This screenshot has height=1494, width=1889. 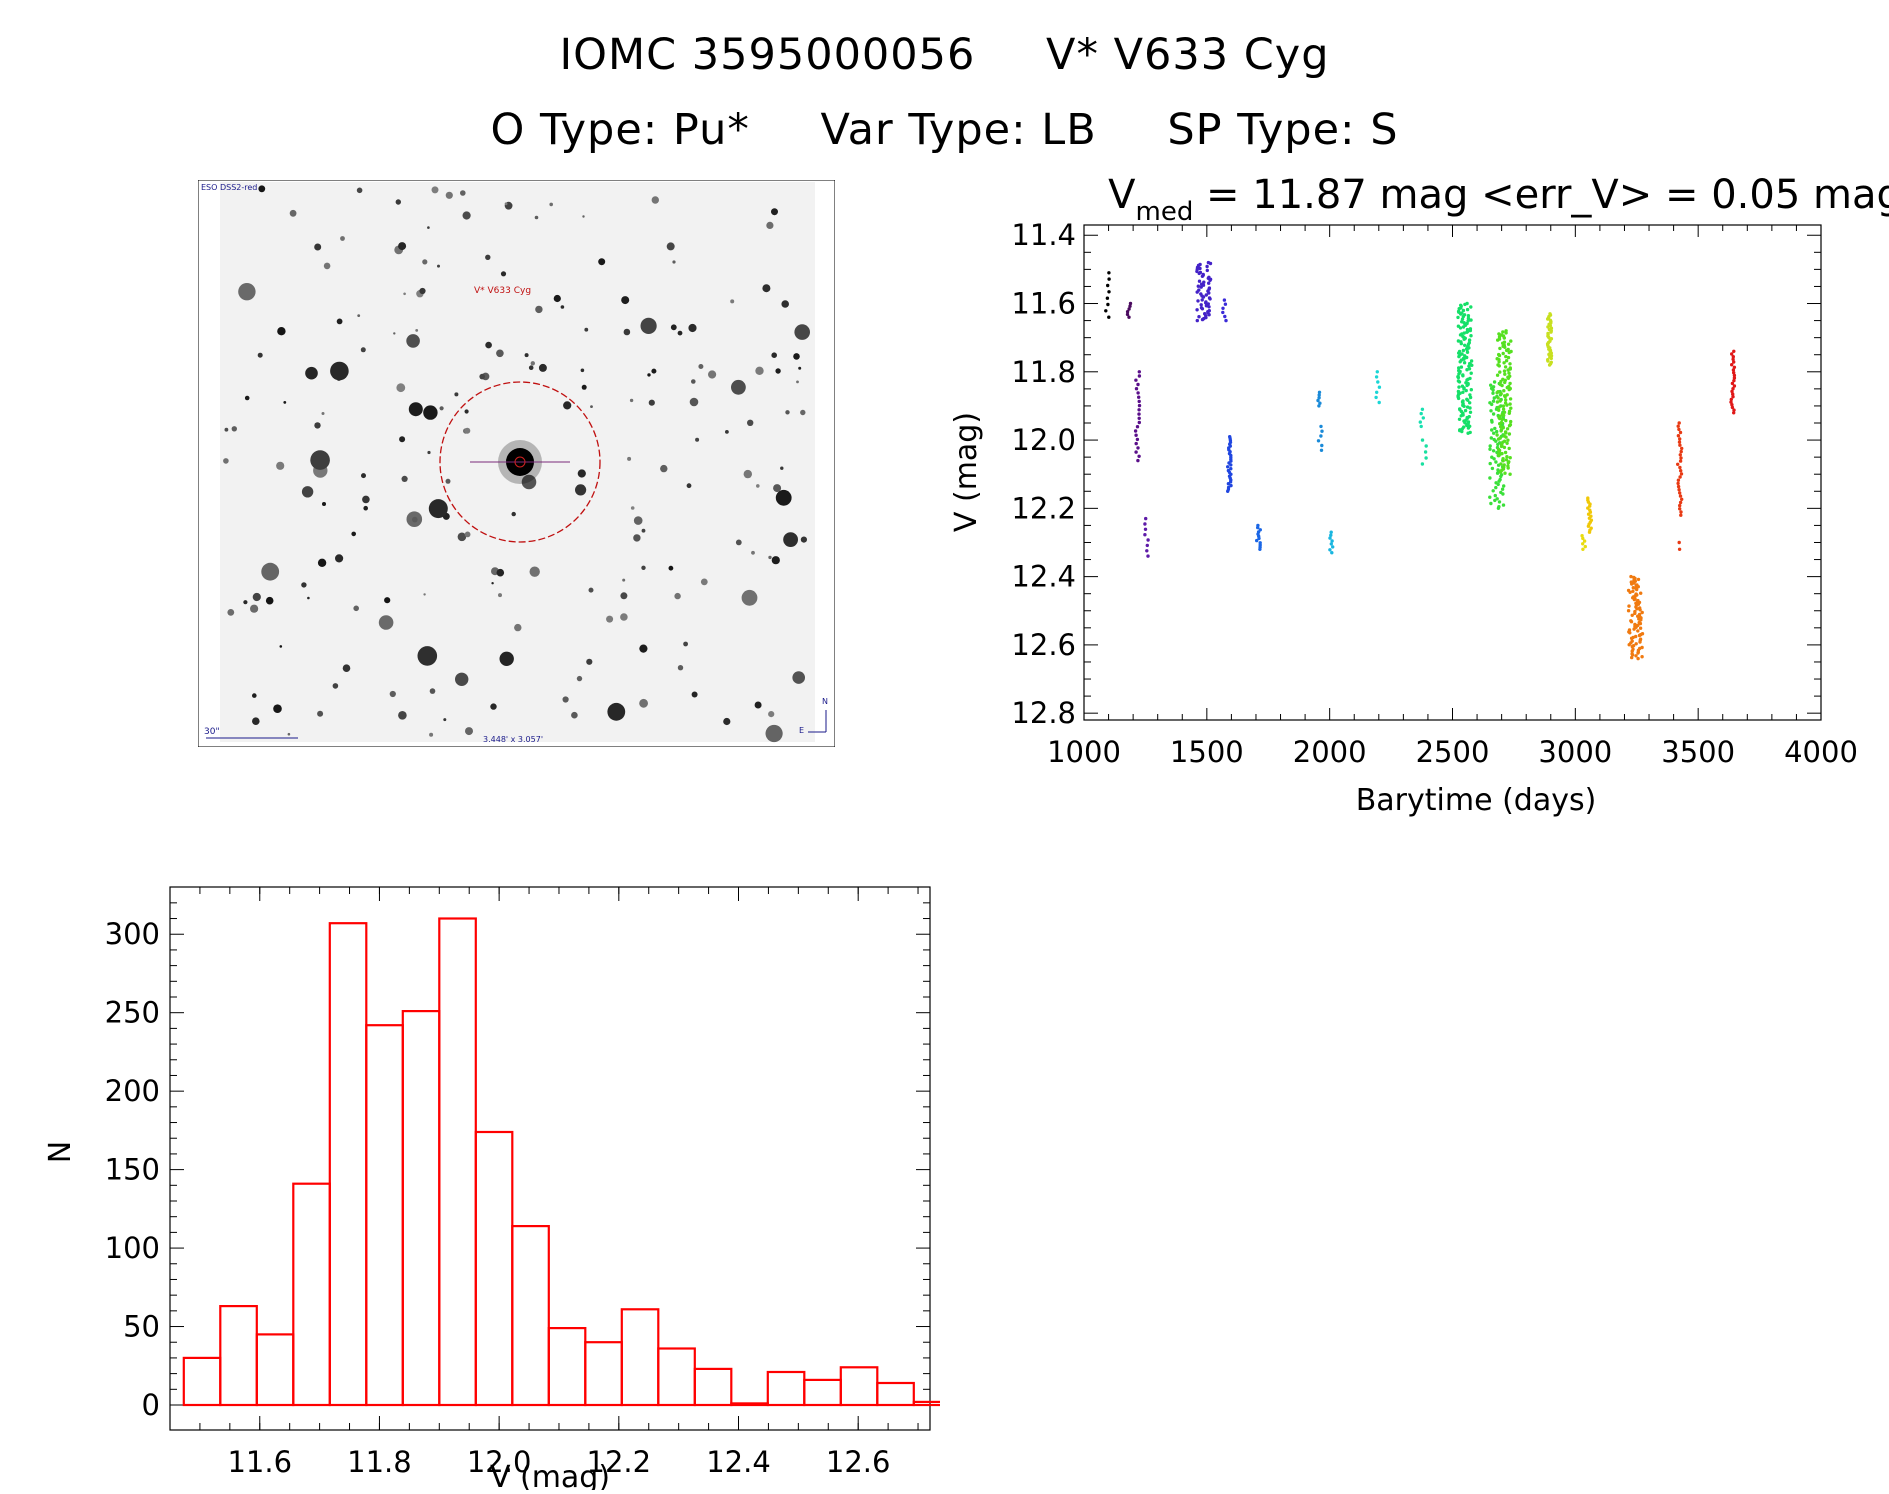 I want to click on hist-xtick-label: 12.4, so click(x=738, y=1462).